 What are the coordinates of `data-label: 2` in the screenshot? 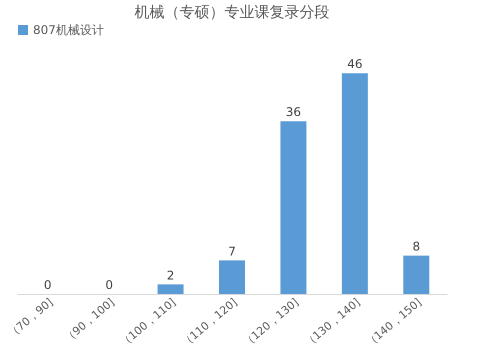 It's located at (170, 275).